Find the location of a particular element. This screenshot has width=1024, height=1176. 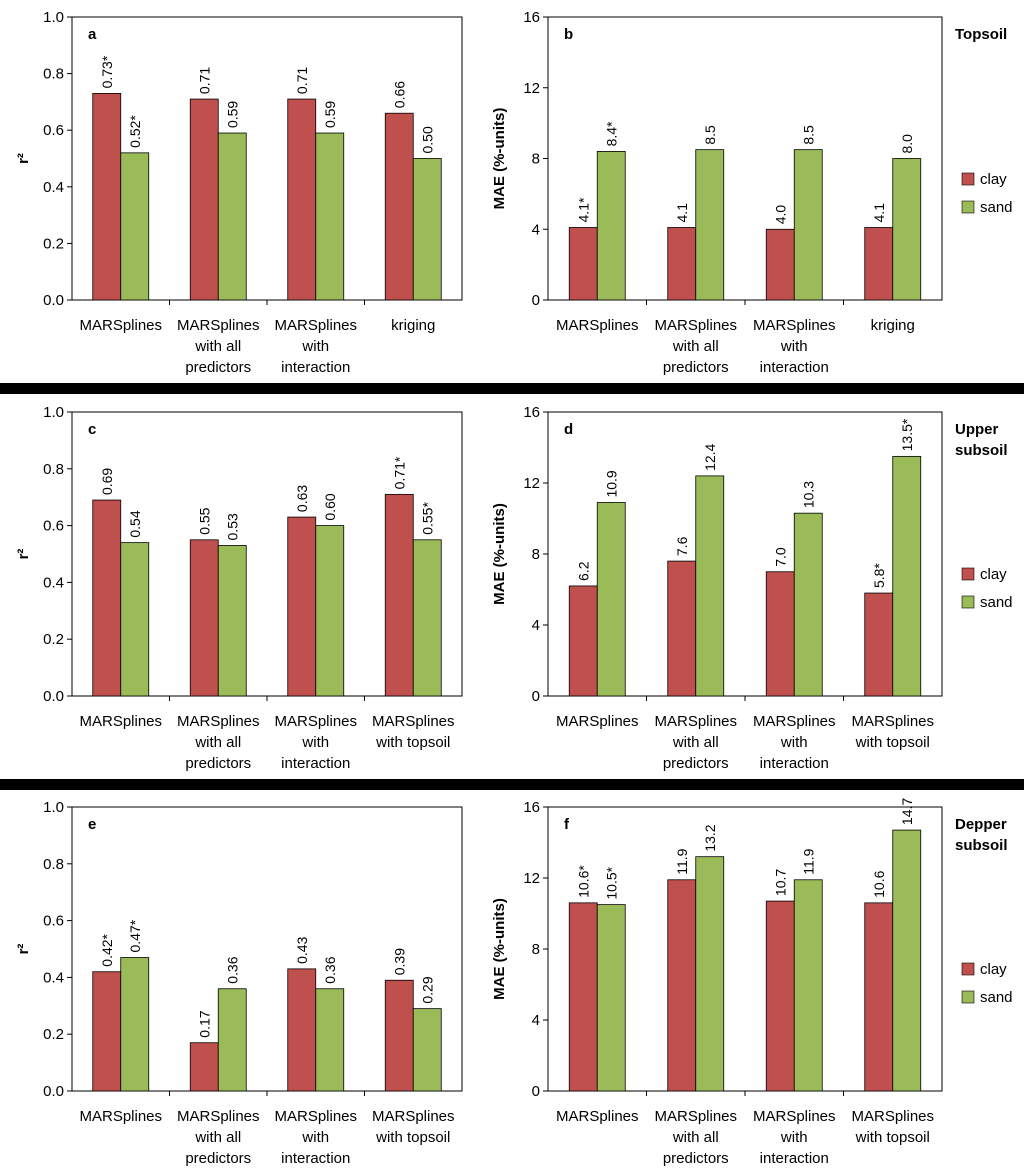

panel-letter: f is located at coordinates (567, 824).